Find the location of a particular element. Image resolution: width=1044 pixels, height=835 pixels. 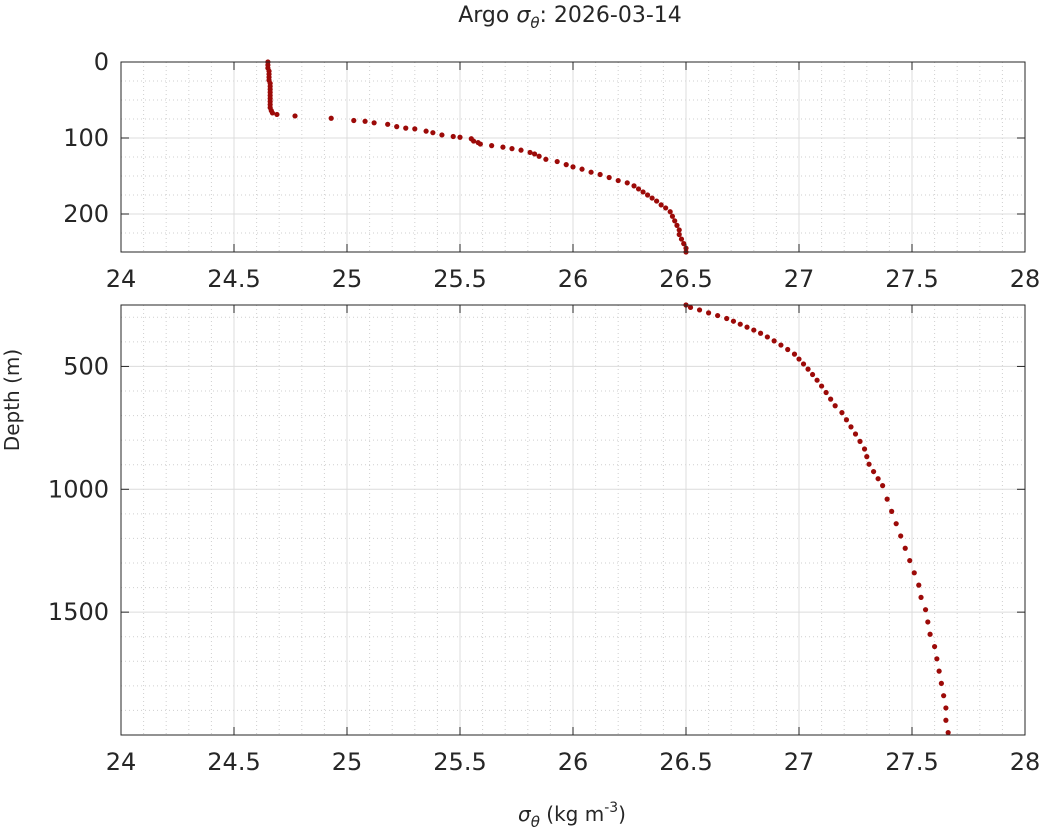

y-axis-label: Depth (m) is located at coordinates (12, 400).